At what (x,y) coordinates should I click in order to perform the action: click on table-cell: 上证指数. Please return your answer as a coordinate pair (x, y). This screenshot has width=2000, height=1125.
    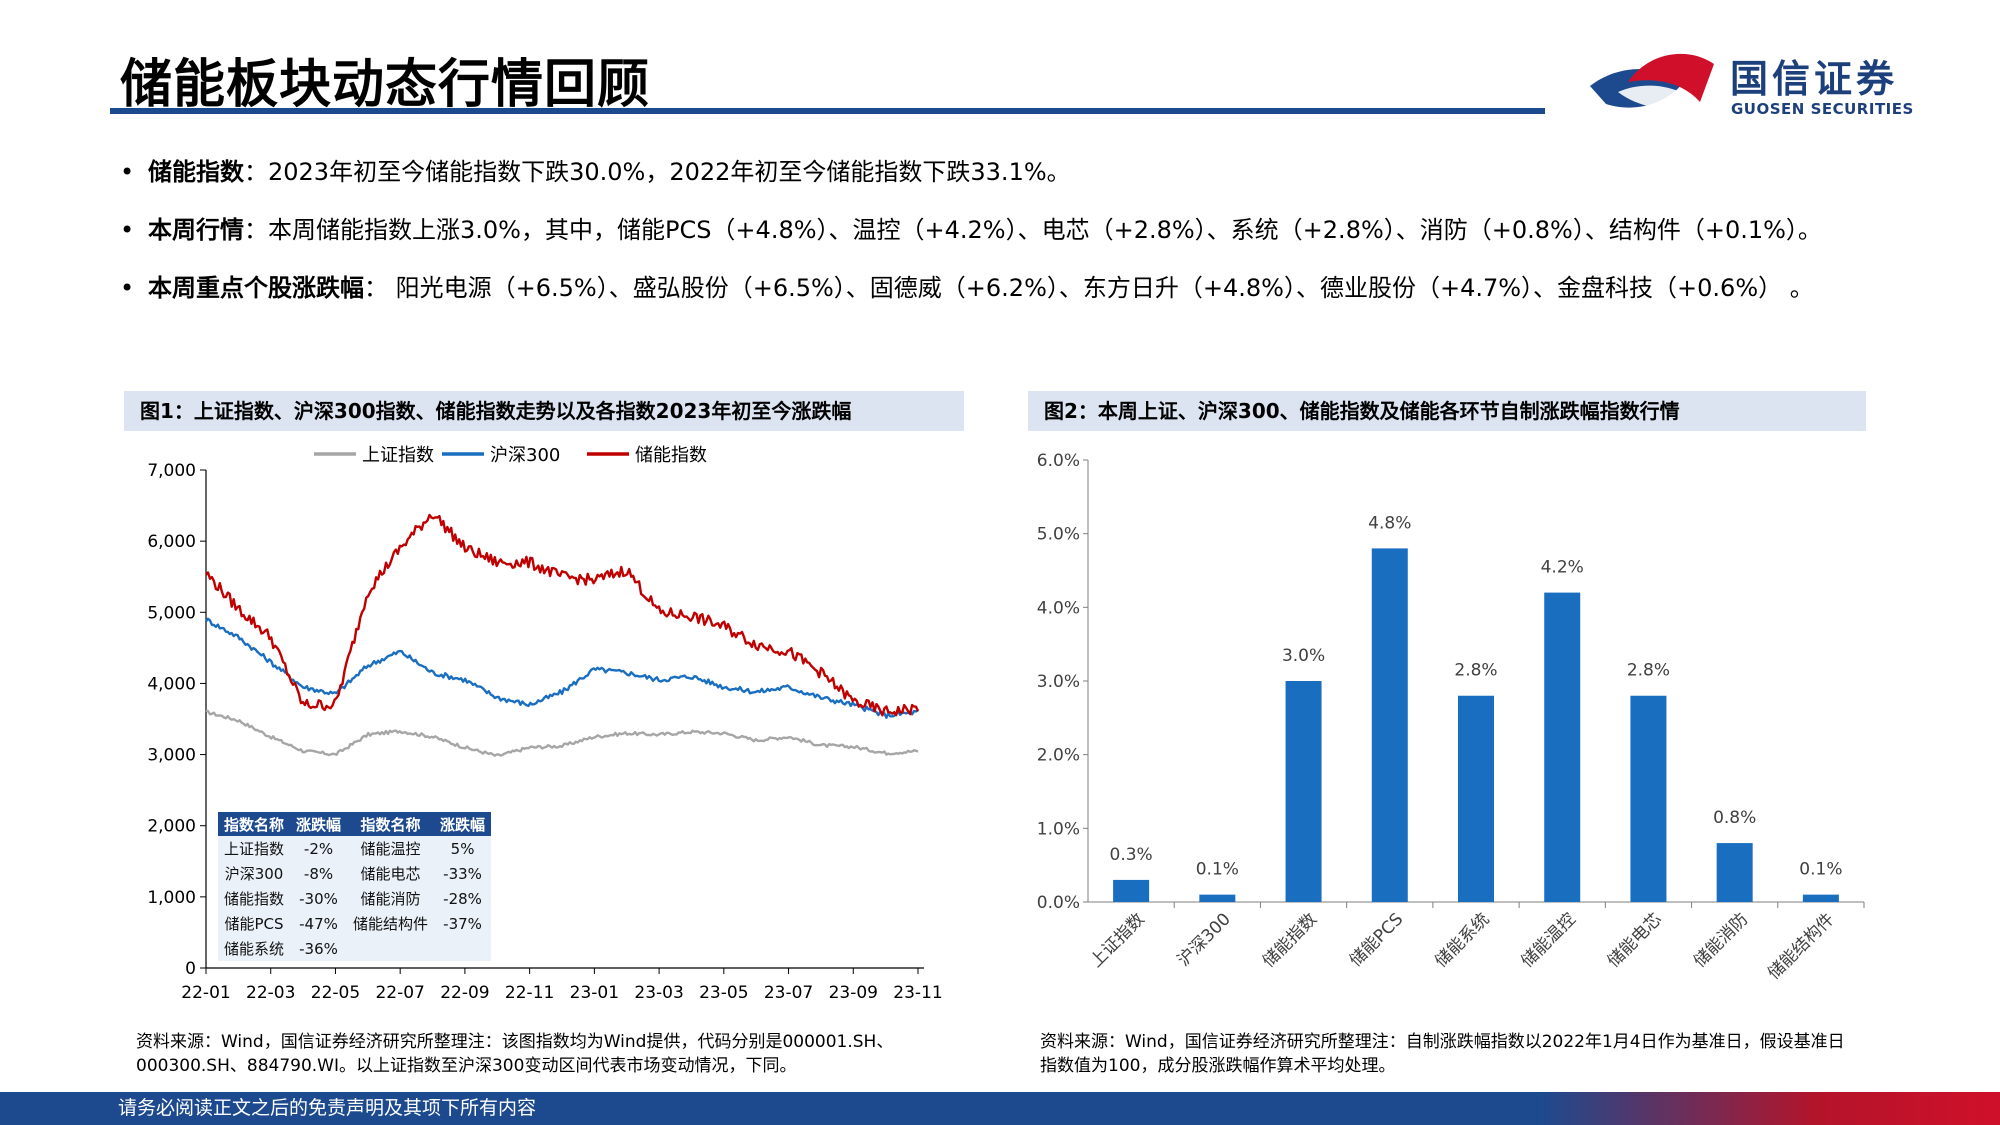
    Looking at the image, I should click on (254, 849).